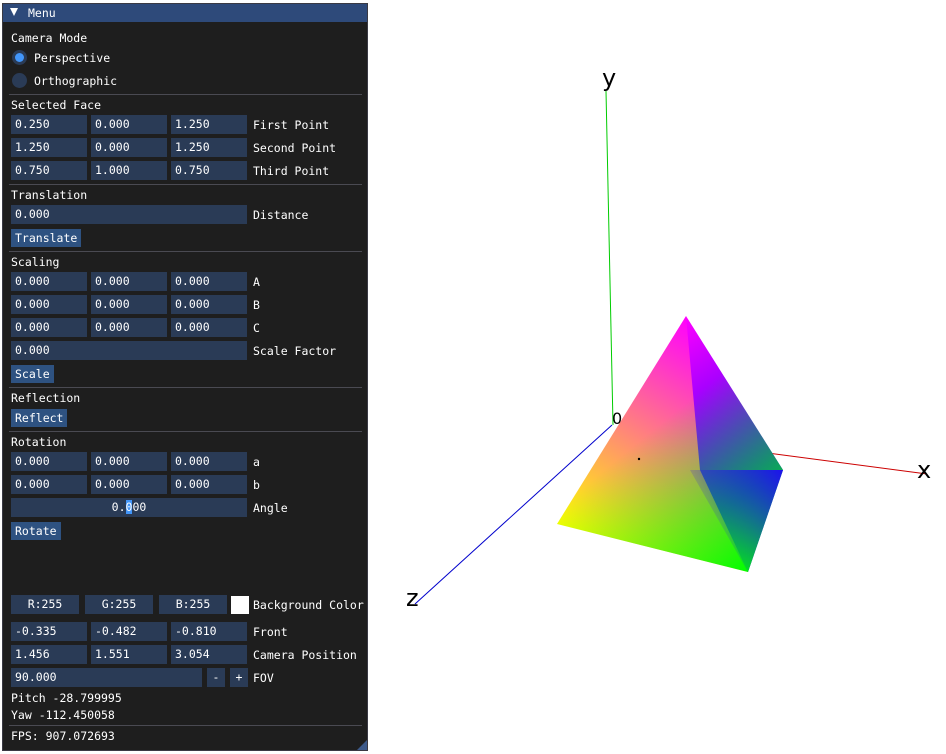 The image size is (946, 754). Describe the element at coordinates (185, 13) in the screenshot. I see `menu-titlebar: Menu` at that location.